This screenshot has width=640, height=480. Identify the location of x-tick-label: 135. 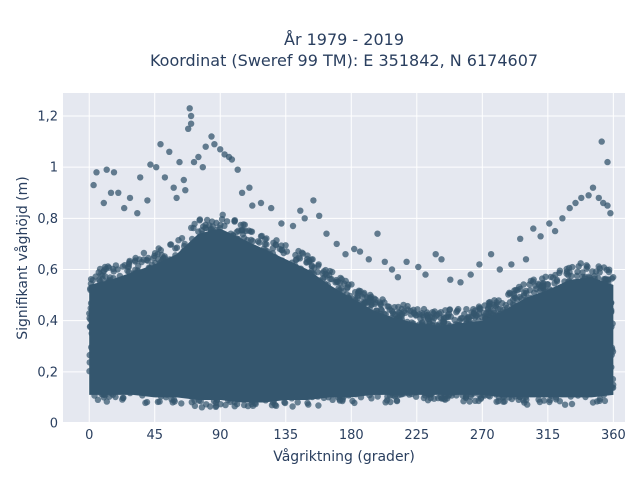
(285, 435).